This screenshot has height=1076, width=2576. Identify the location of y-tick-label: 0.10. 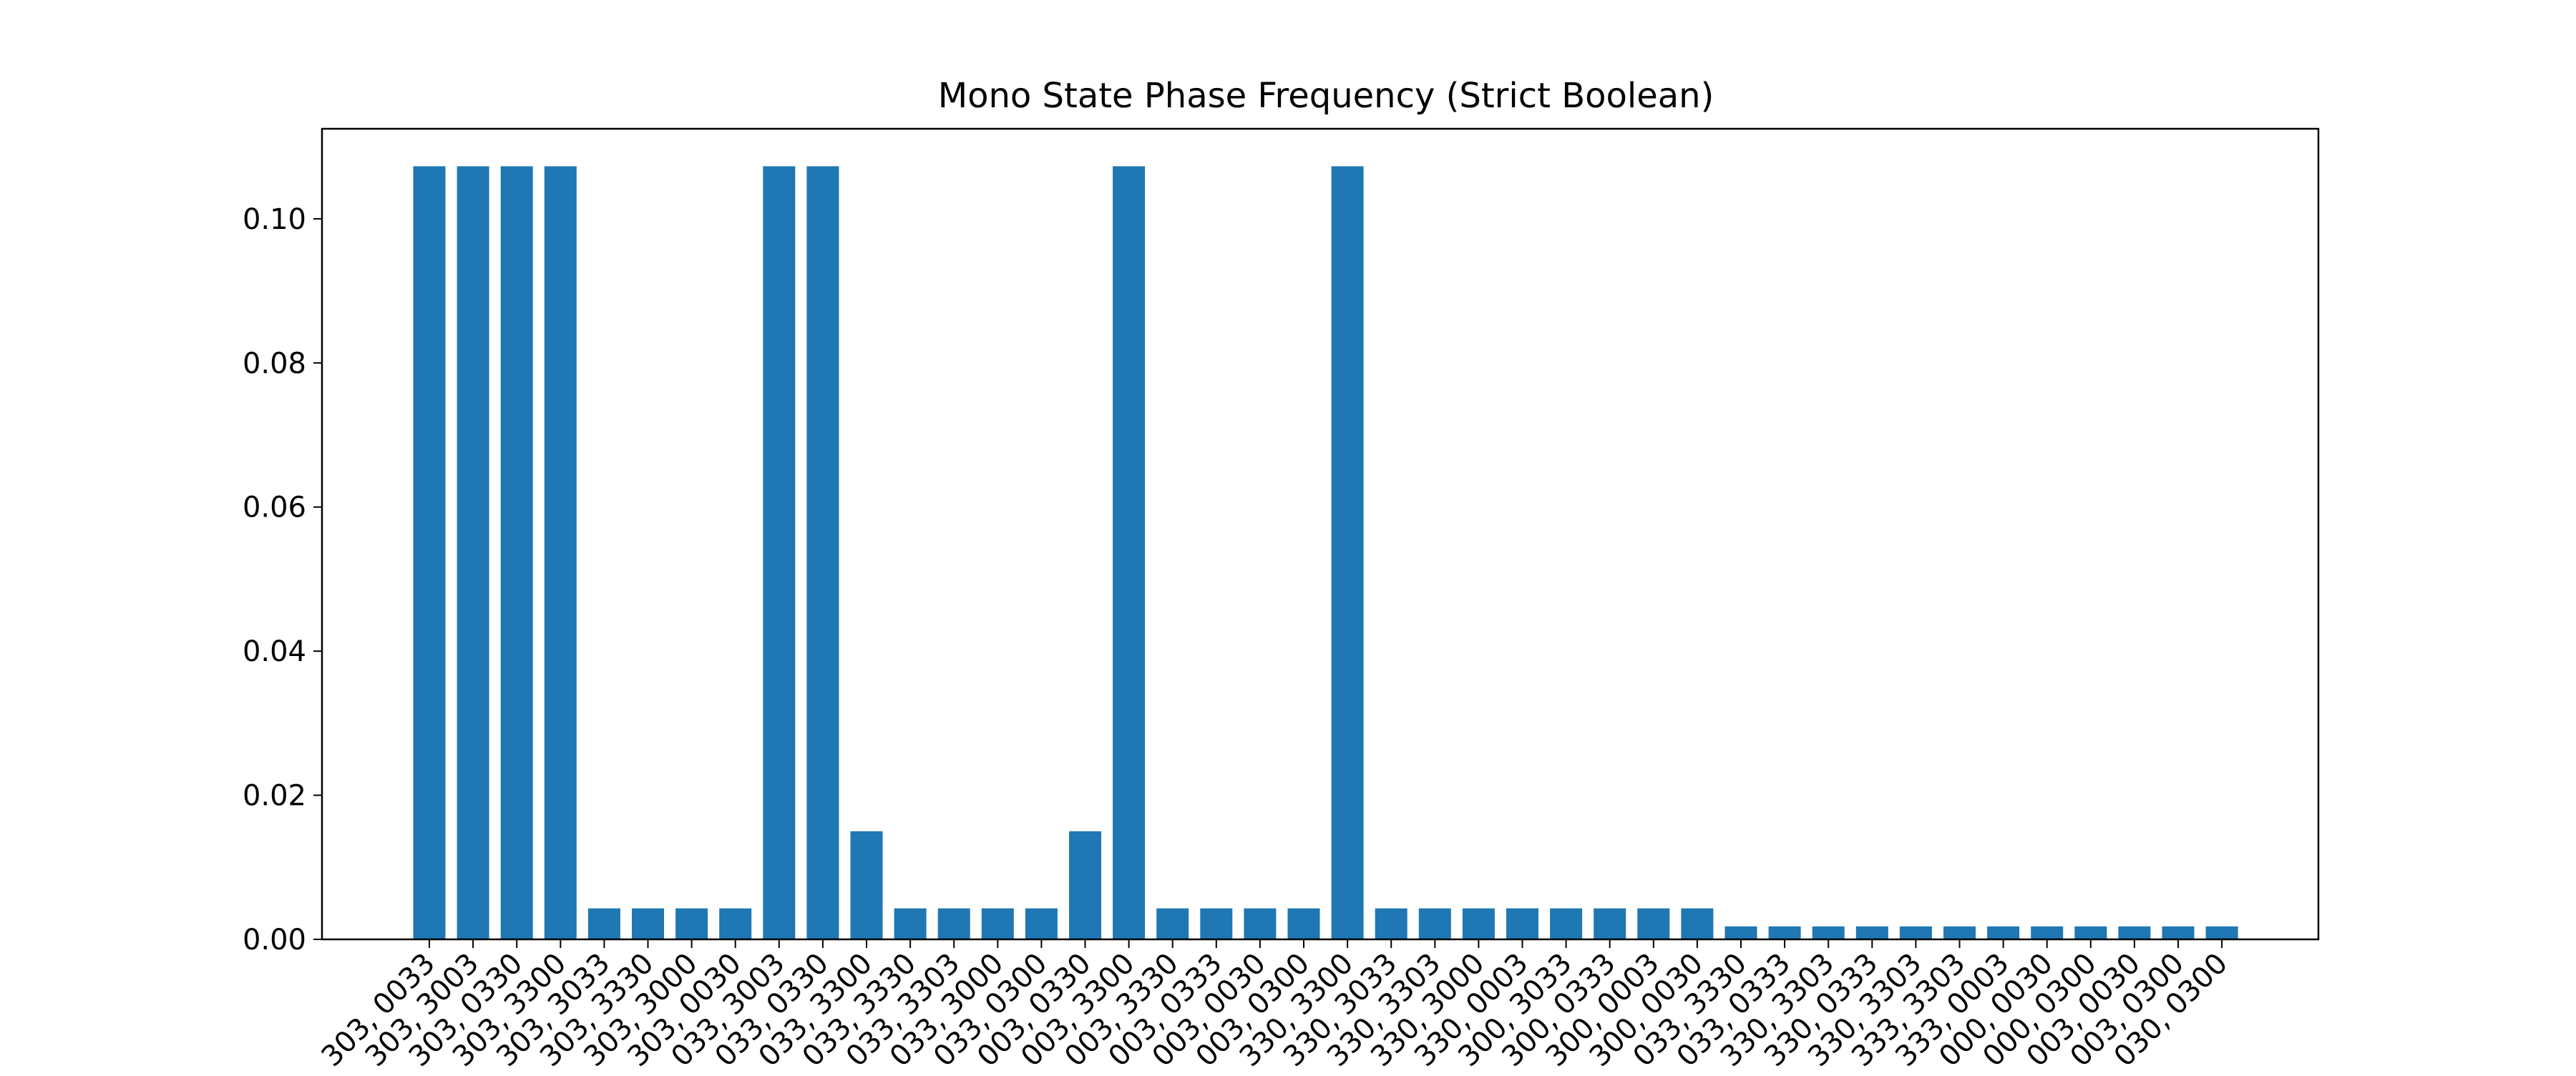
(274, 220).